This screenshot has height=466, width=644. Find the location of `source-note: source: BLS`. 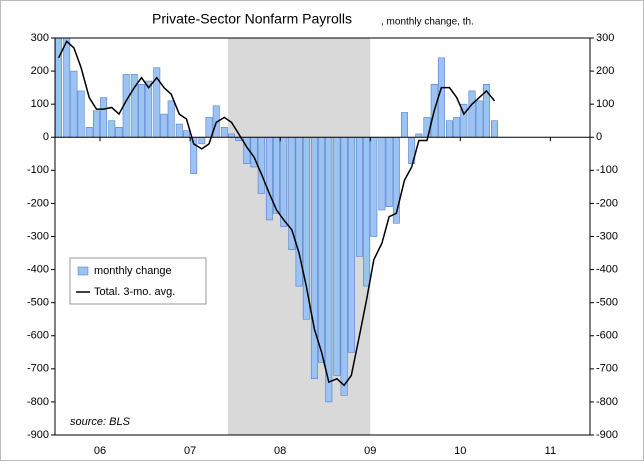

source-note: source: BLS is located at coordinates (100, 422).